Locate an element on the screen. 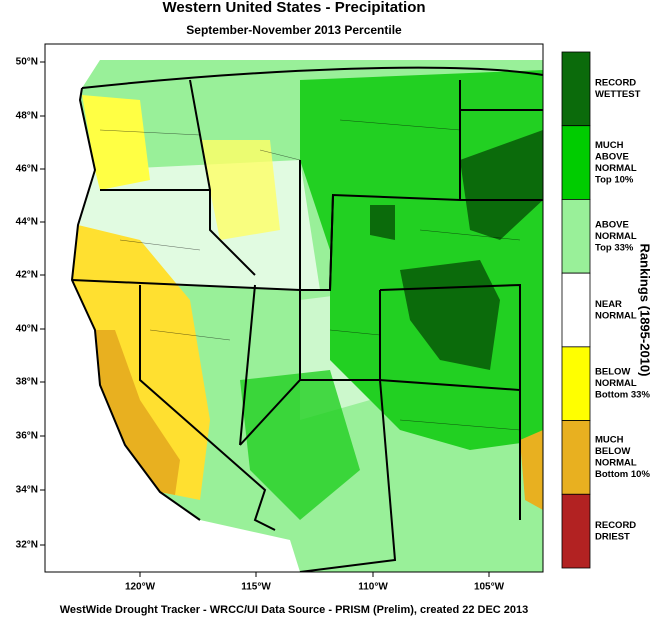  legend-label: Top 33% is located at coordinates (614, 247).